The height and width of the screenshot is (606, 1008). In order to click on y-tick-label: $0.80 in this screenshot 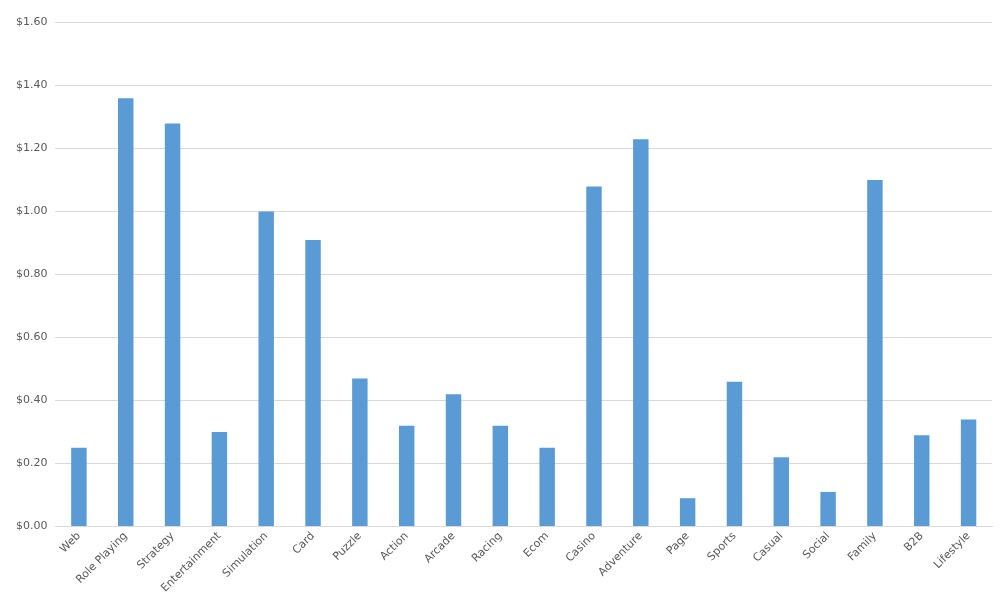, I will do `click(31, 274)`.